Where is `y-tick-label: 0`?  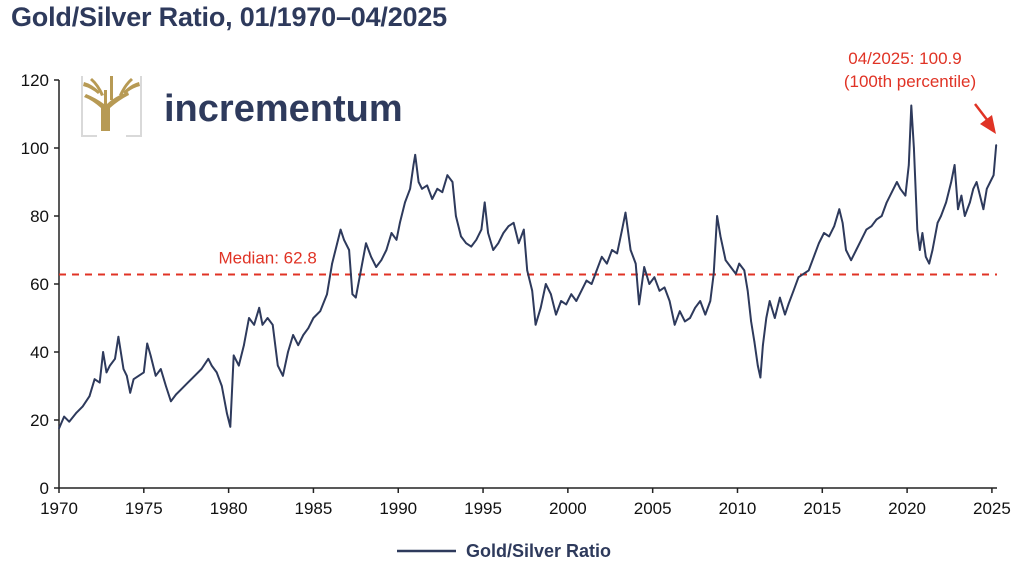
y-tick-label: 0 is located at coordinates (44, 488).